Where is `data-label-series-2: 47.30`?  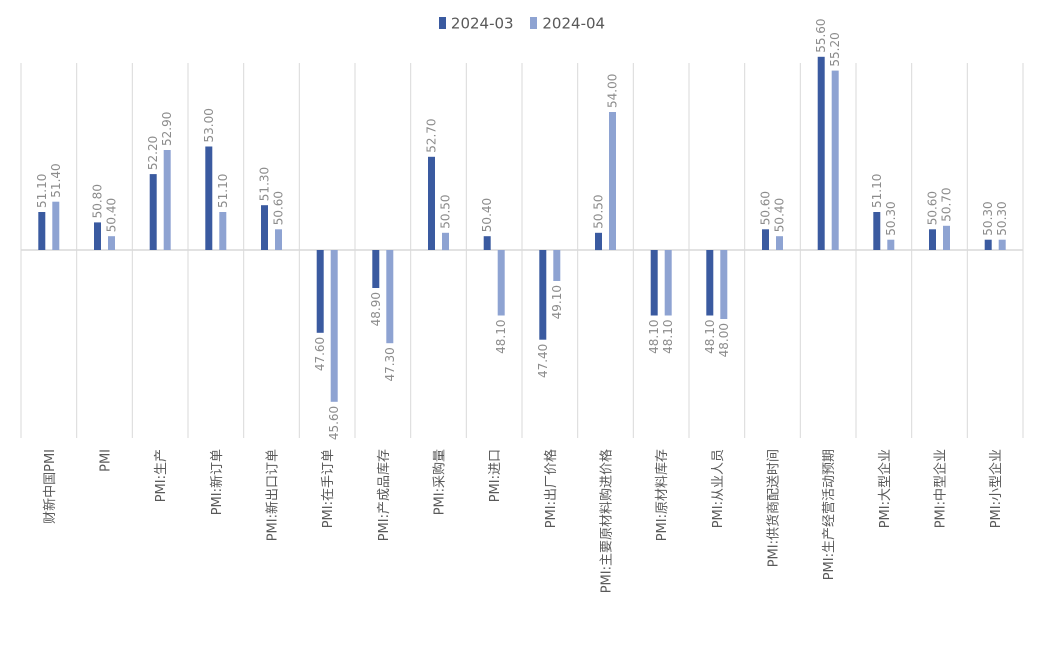 data-label-series-2: 47.30 is located at coordinates (390, 364).